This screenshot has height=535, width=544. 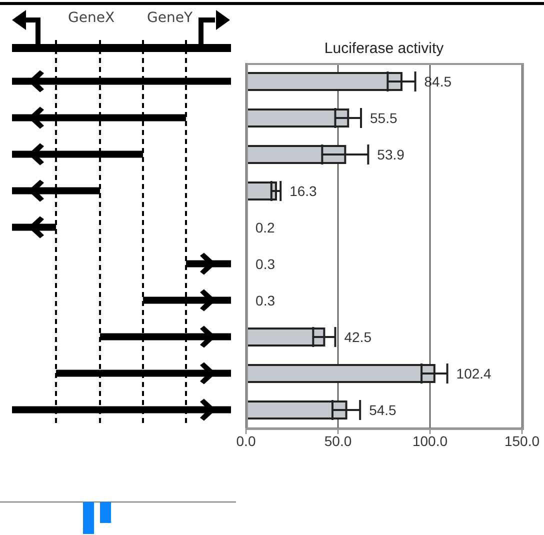 What do you see at coordinates (474, 374) in the screenshot?
I see `data-label: 102.4` at bounding box center [474, 374].